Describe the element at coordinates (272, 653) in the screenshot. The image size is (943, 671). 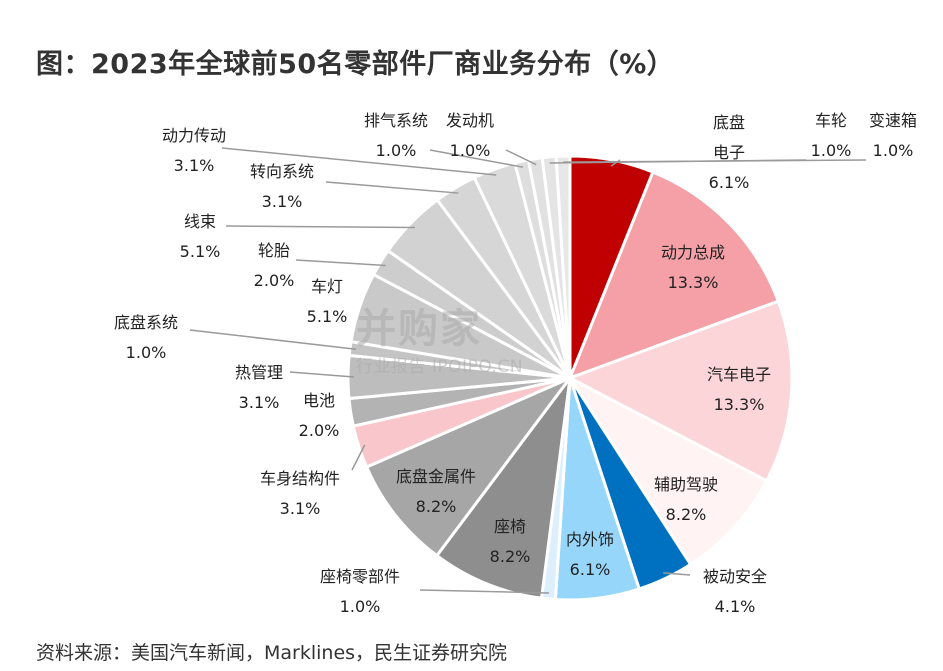
I see `source-note: 资料来源：美国汽车新闻，Marklines，民生证券研究院` at that location.